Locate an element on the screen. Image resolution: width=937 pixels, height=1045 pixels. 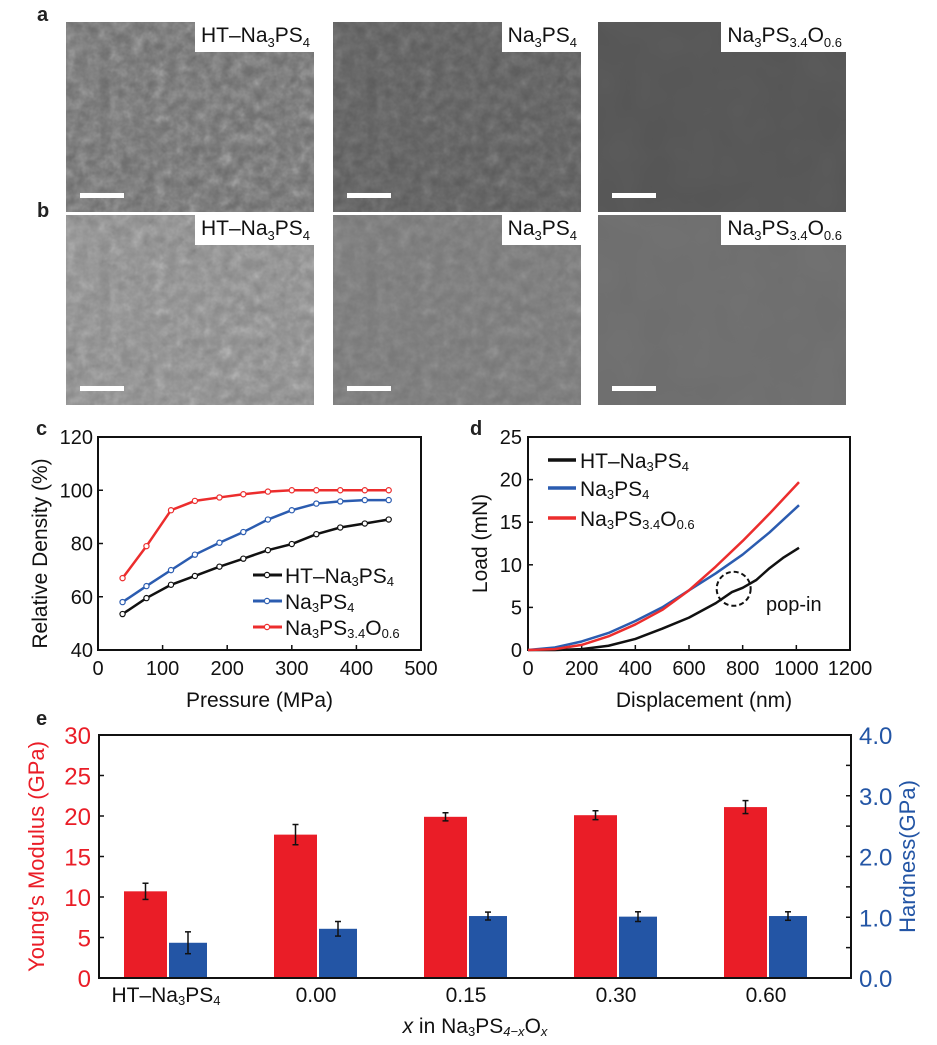
x-axis-label: Pressure (MPa) is located at coordinates (259, 700).